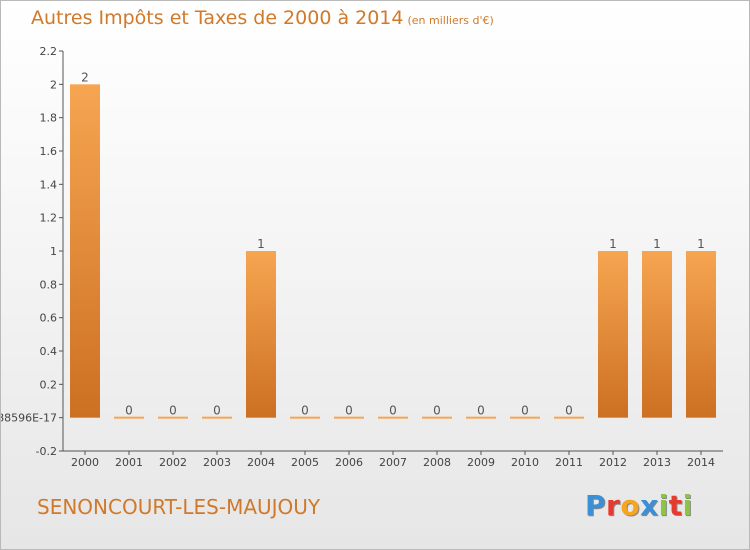 This screenshot has height=550, width=750. Describe the element at coordinates (613, 244) in the screenshot. I see `data-label-2012: 1` at that location.